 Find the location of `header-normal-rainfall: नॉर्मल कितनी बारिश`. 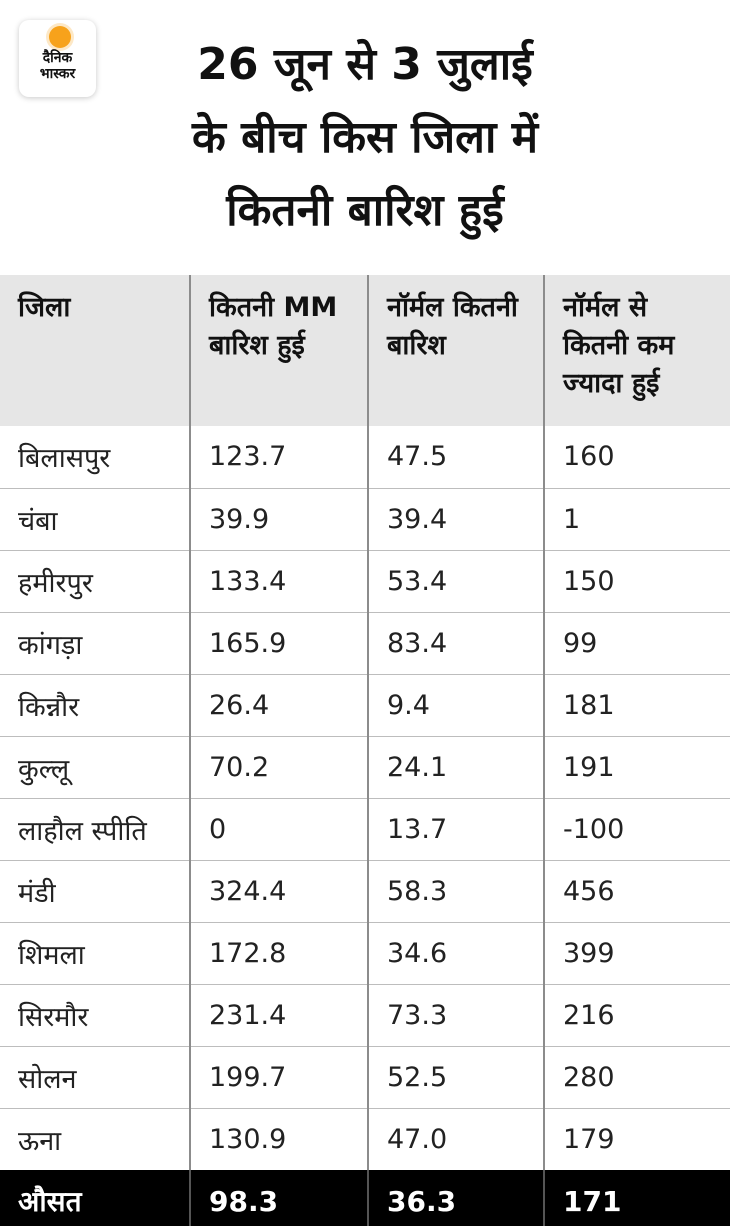

header-normal-rainfall: नॉर्मल कितनी बारिश is located at coordinates (455, 350).